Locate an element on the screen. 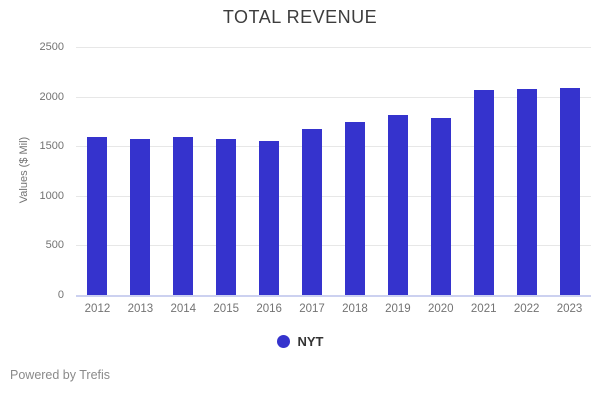 The width and height of the screenshot is (600, 400). bar-2012 is located at coordinates (97, 216).